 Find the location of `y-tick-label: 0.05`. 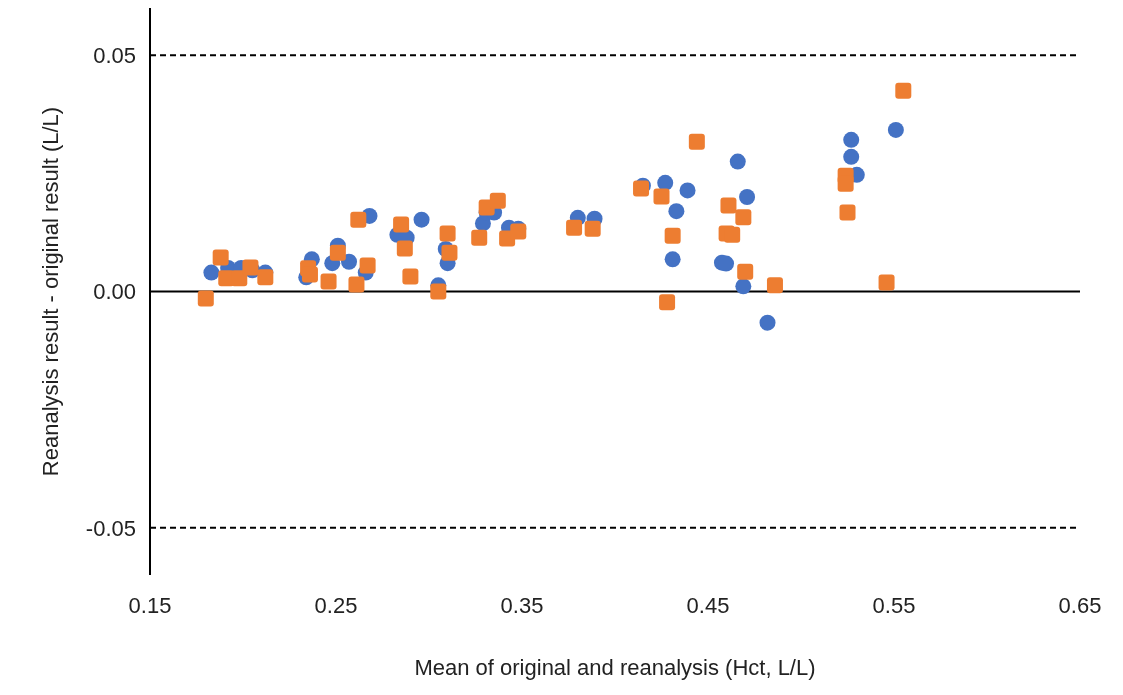

y-tick-label: 0.05 is located at coordinates (114, 56).